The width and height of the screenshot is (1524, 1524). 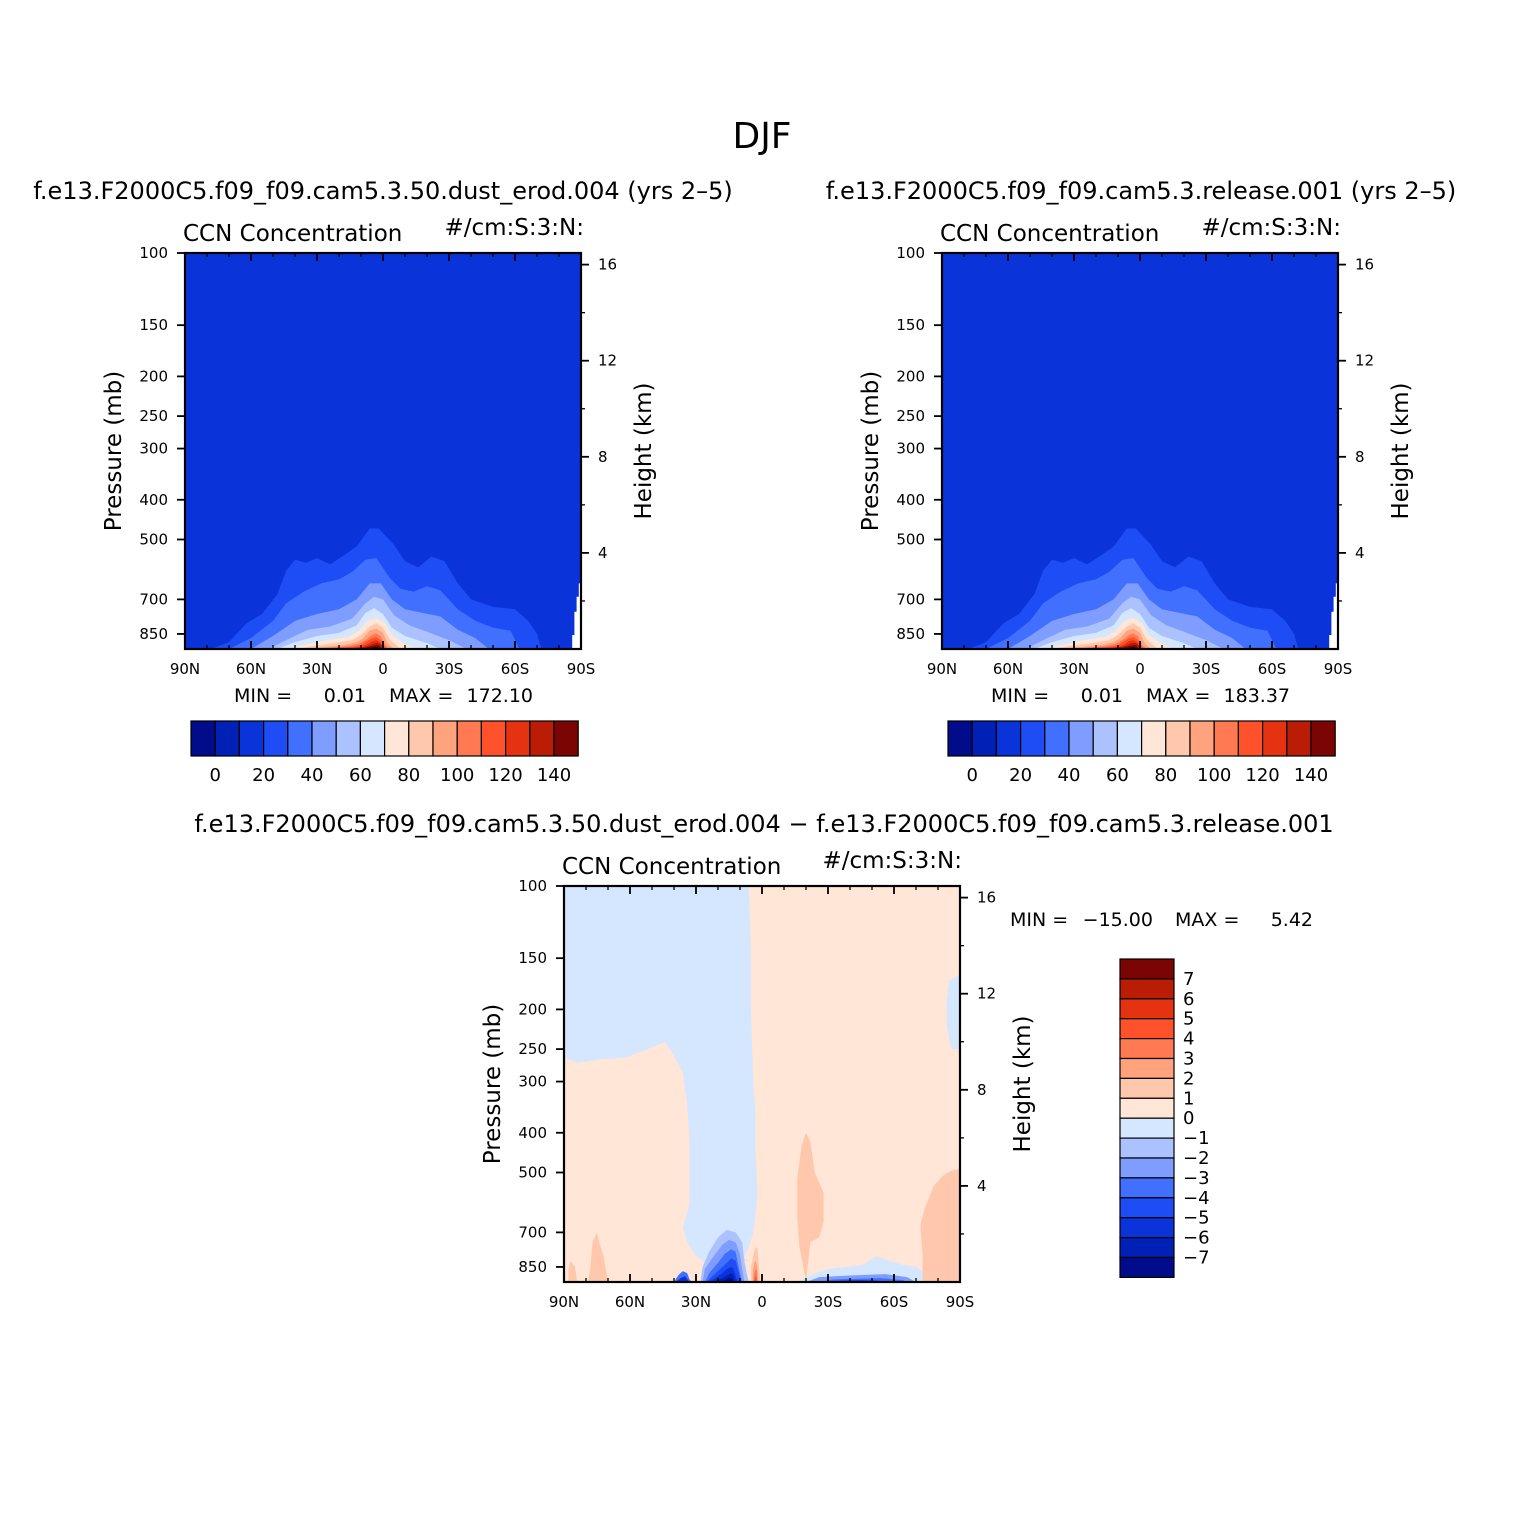 What do you see at coordinates (292, 234) in the screenshot?
I see `left-string-1: CCN Concentration` at bounding box center [292, 234].